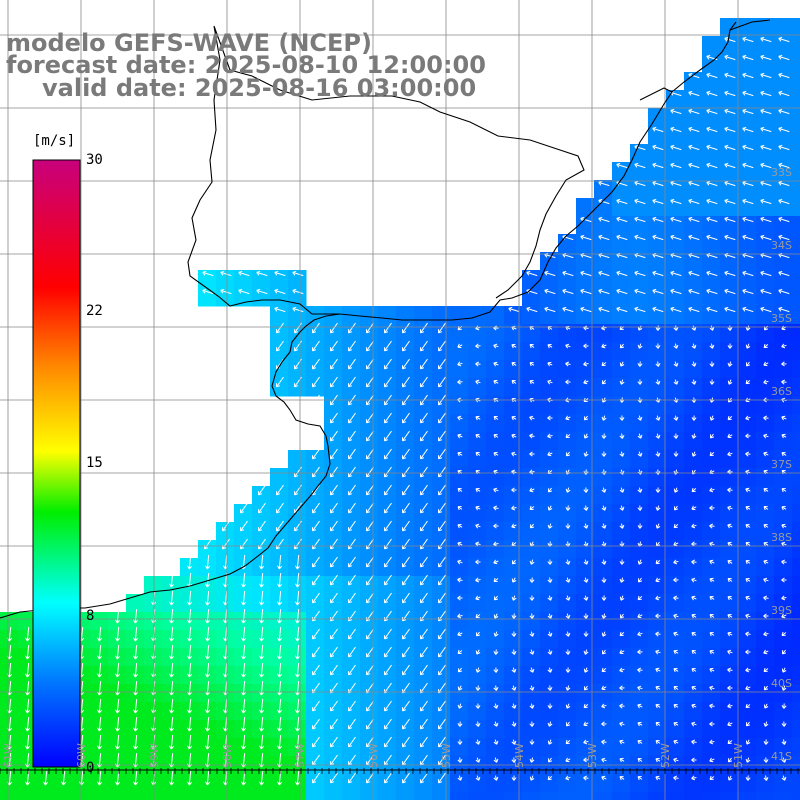 Image resolution: width=800 pixels, height=800 pixels. I want to click on latitude-label: 36S, so click(781, 391).